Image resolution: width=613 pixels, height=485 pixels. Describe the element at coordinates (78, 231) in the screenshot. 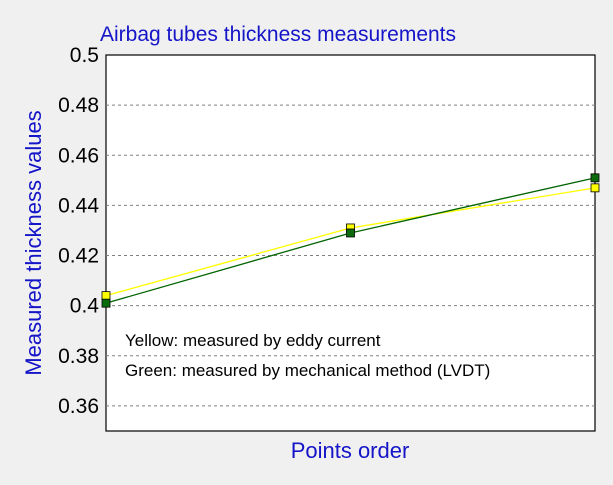

I see `y-axis-ticks: 0.36 0.38 0.4 0.42 0.44 0.46 0.48 0.5` at that location.